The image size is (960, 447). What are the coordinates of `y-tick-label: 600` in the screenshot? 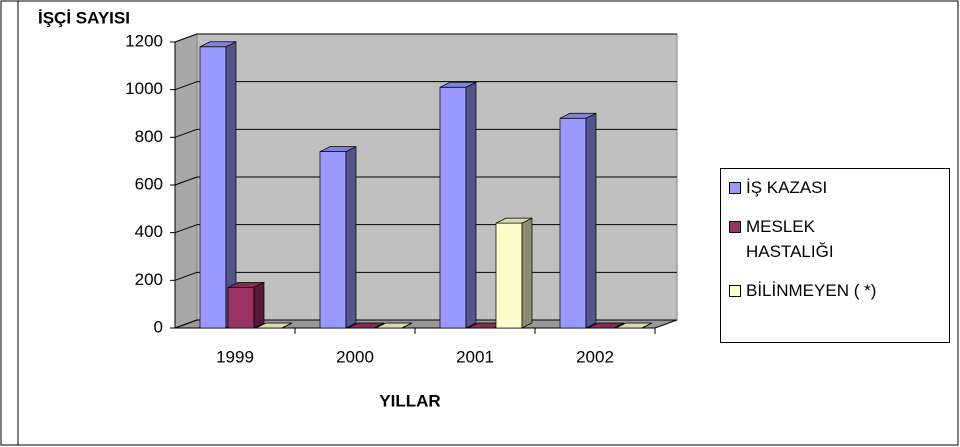 It's located at (149, 183).